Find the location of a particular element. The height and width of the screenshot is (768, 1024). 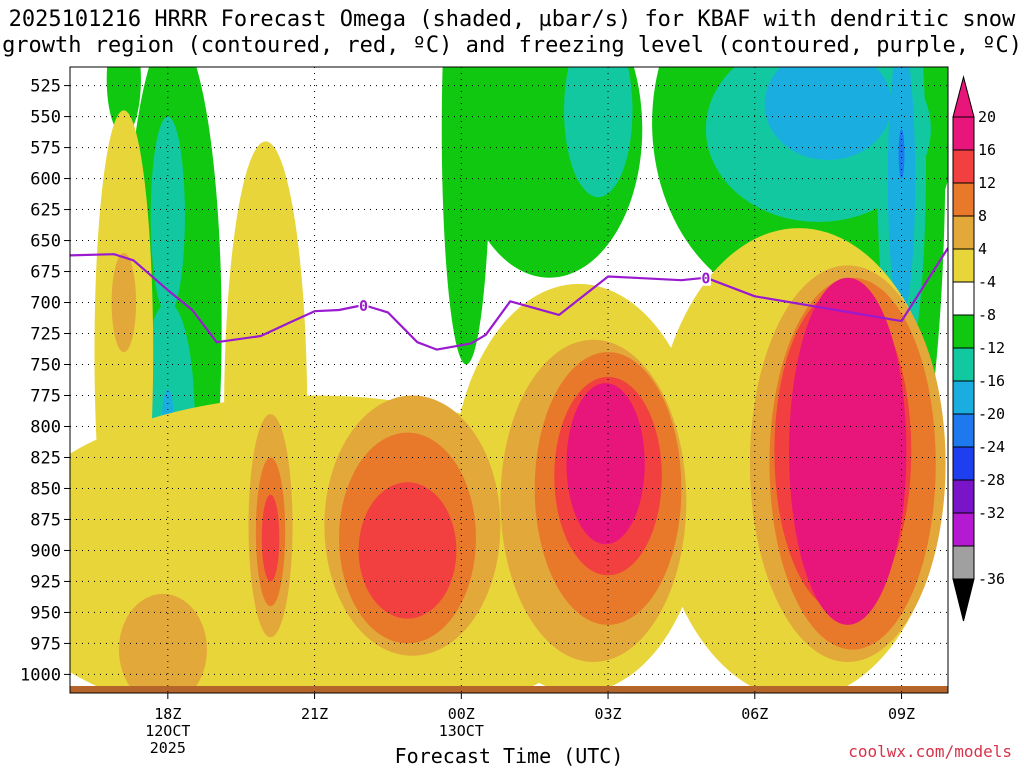

colorbar-label-20: 20 is located at coordinates (987, 117).